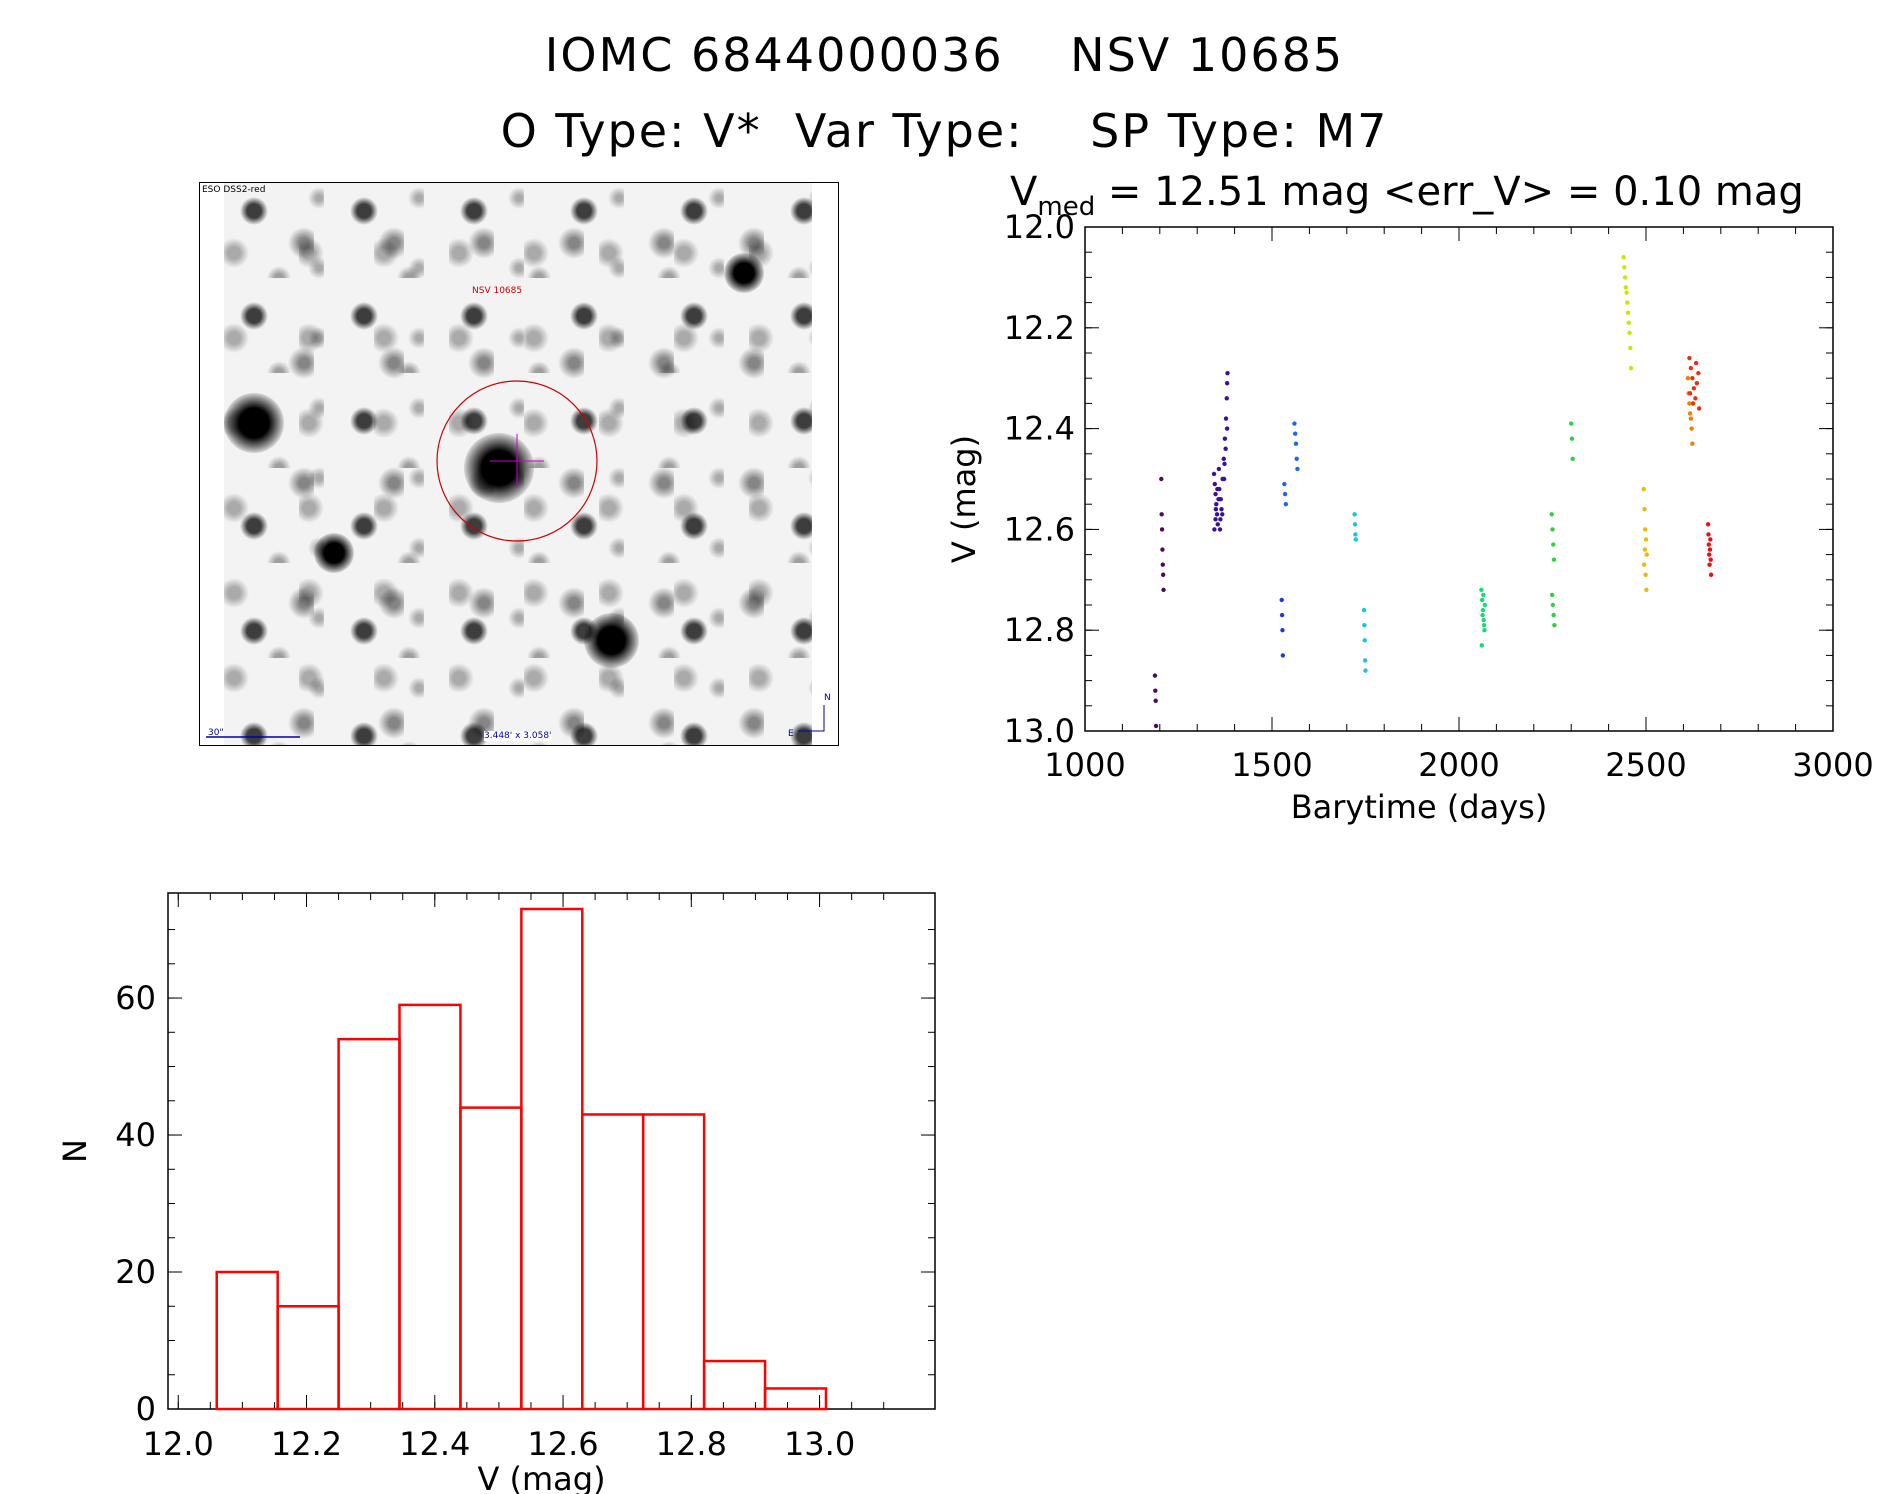  Describe the element at coordinates (819, 1444) in the screenshot. I see `x-tick-label: 13.0` at that location.